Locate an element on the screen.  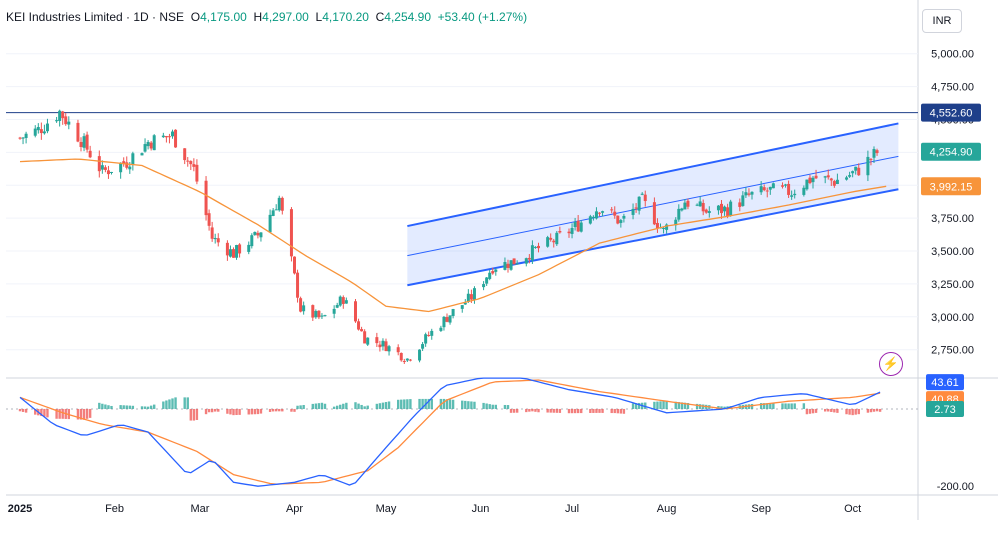
symbol-name: KEI Industries Limited · 1D · NSE is located at coordinates (95, 17).